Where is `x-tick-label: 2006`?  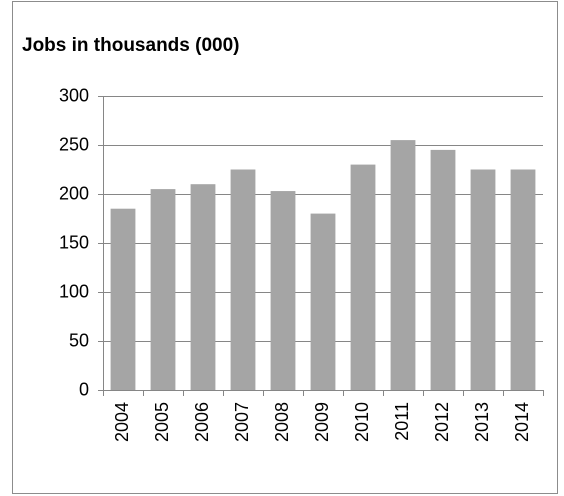
x-tick-label: 2006 is located at coordinates (202, 422).